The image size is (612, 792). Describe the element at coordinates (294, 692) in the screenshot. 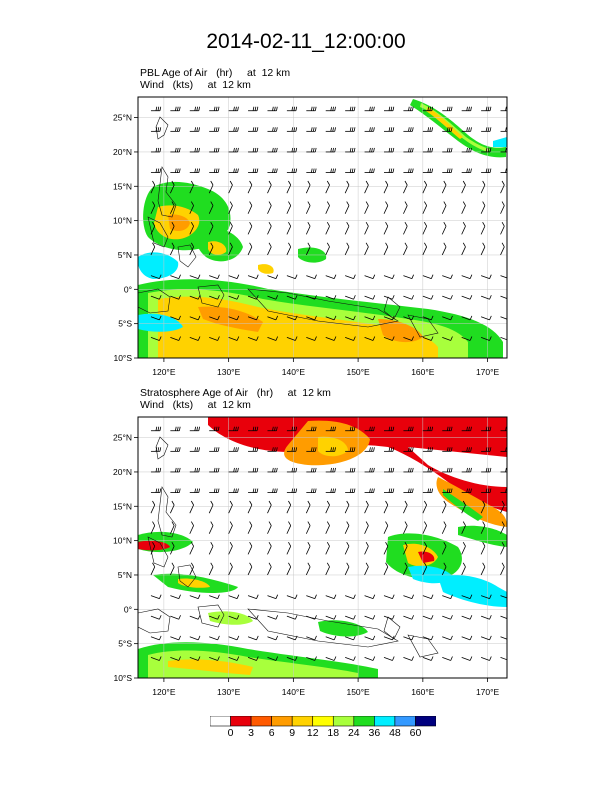

I see `lon-tick-label: 140°E` at that location.